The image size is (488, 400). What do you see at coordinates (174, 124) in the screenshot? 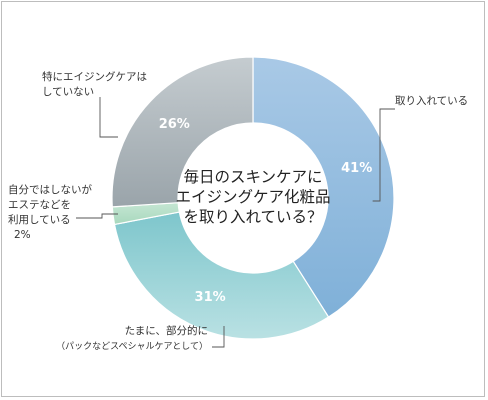
I see `percent-label-3: 26%` at bounding box center [174, 124].